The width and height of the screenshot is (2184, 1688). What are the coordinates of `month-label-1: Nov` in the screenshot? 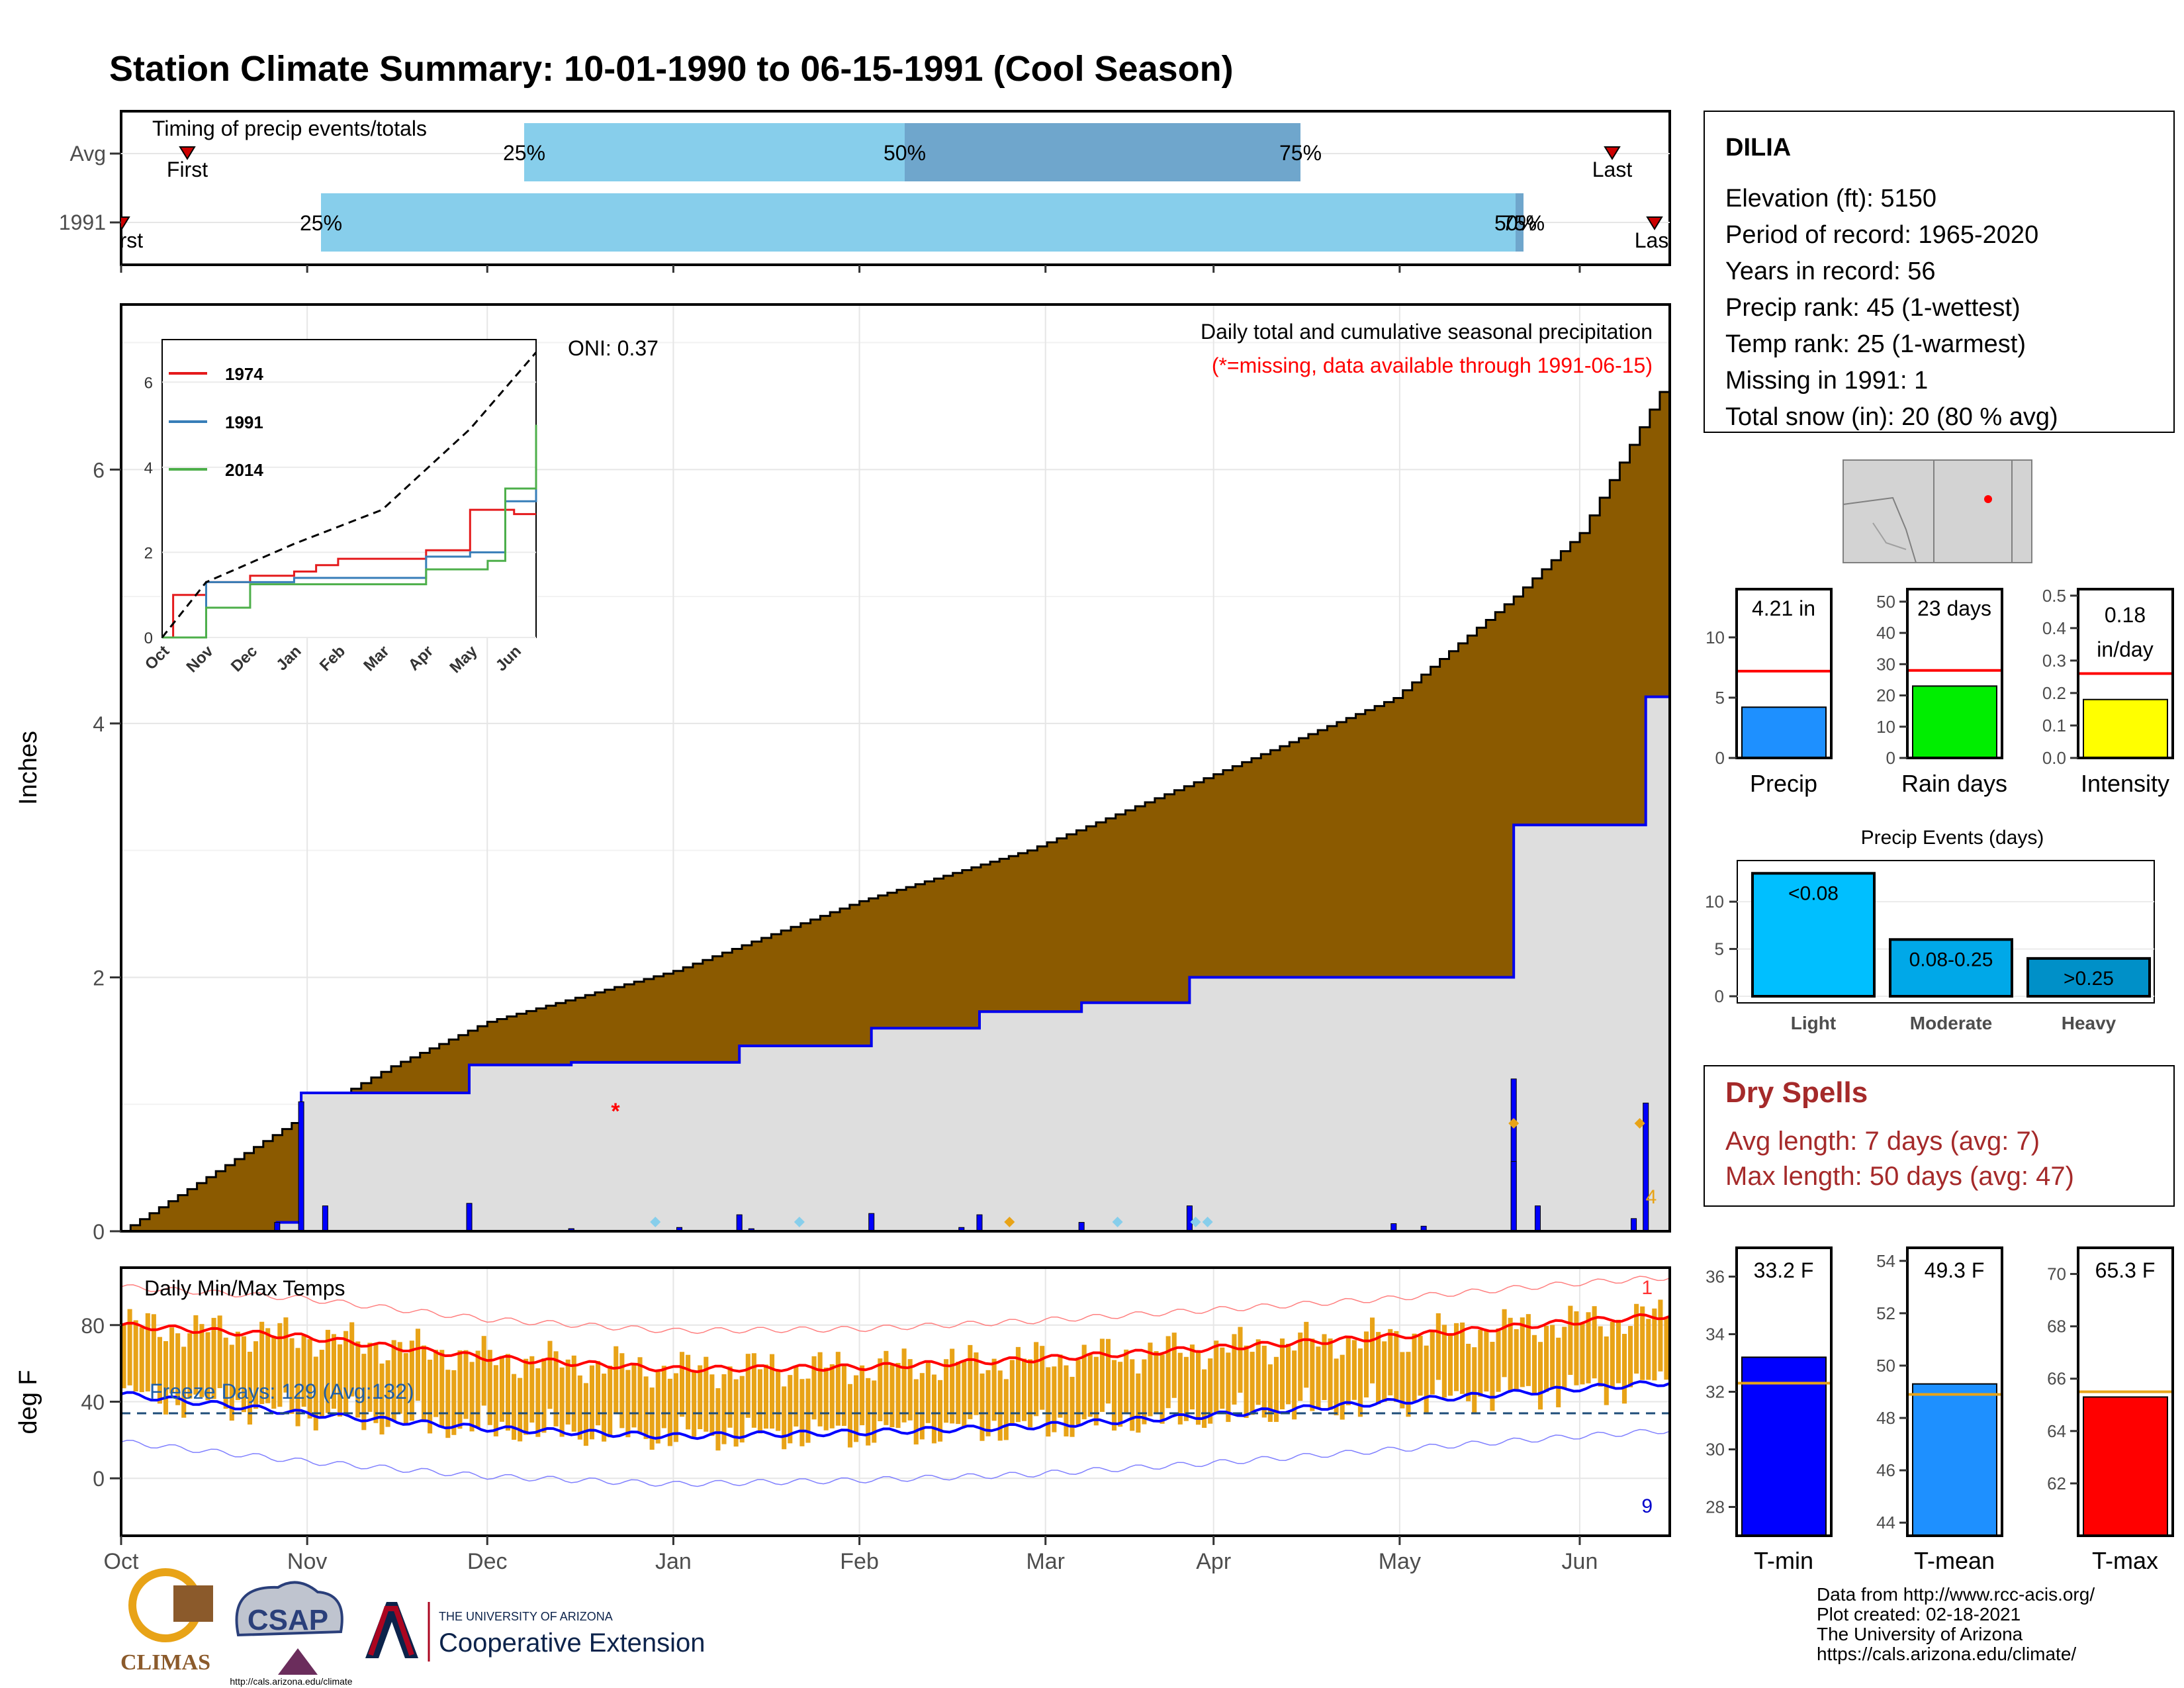 It's located at (307, 1561).